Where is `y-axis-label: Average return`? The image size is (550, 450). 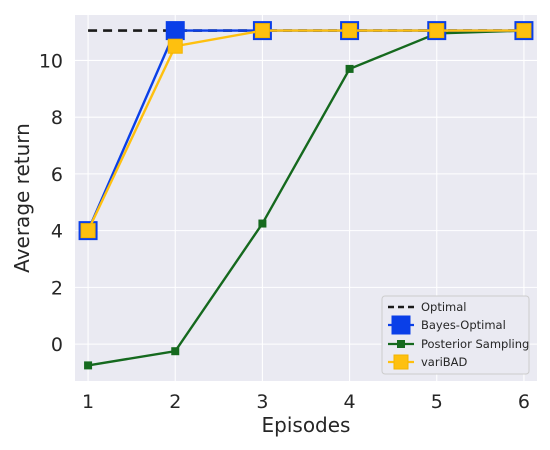
y-axis-label: Average return is located at coordinates (22, 198).